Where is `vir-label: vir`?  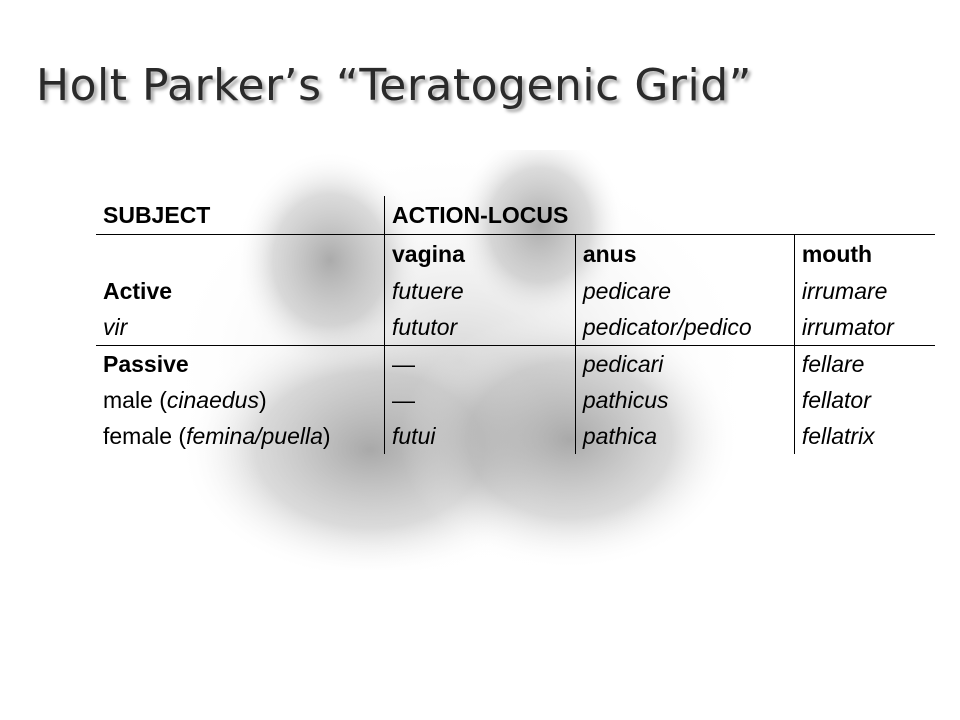
vir-label: vir is located at coordinates (240, 327).